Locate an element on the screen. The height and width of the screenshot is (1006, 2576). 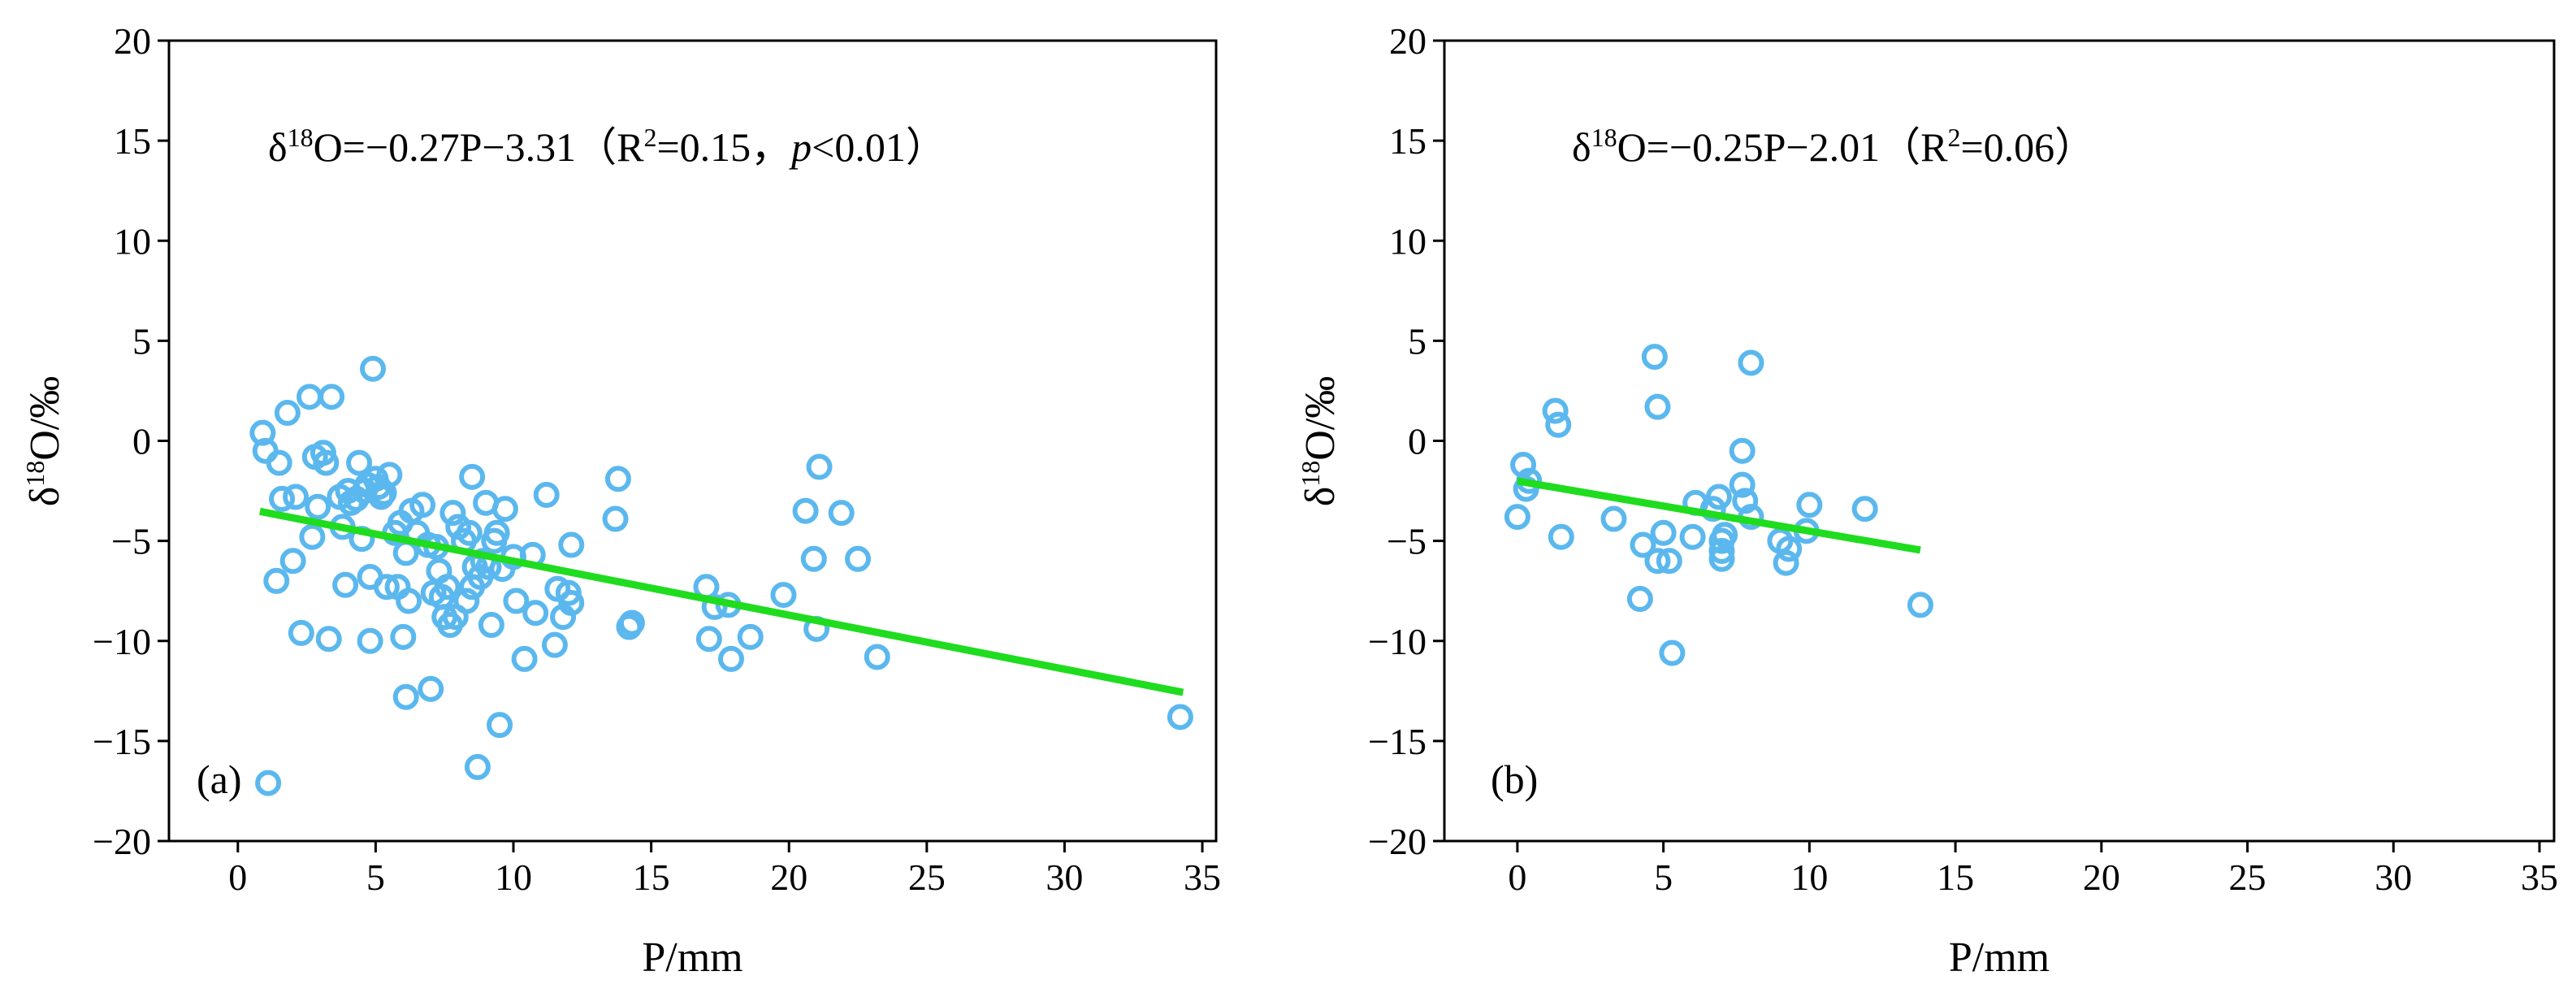
eq-body: O=−0.25P−2.01（R is located at coordinates (1783, 147).